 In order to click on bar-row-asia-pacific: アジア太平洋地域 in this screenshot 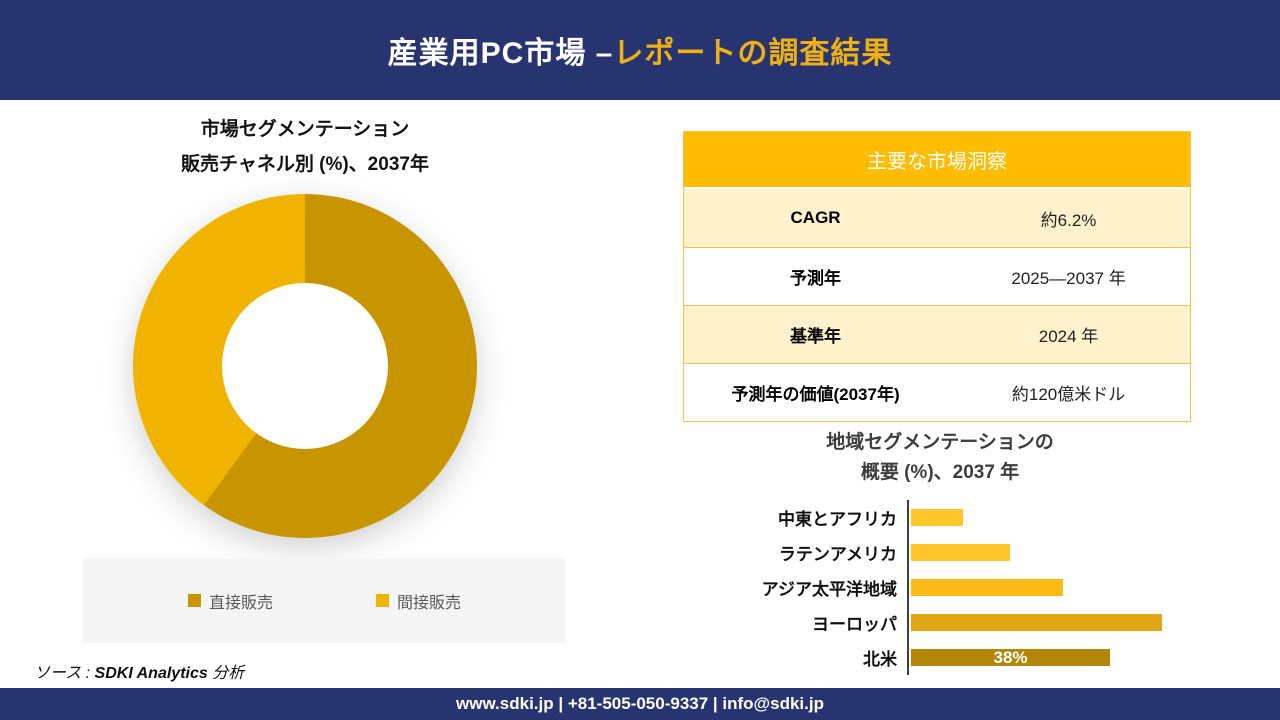, I will do `click(940, 587)`.